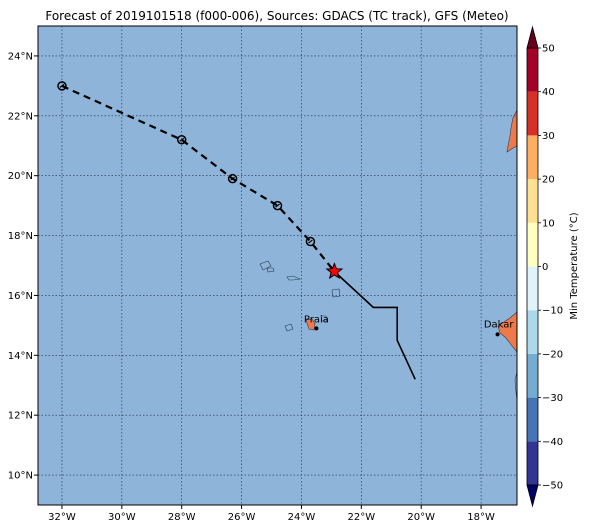  Describe the element at coordinates (23, 266) in the screenshot. I see `y-axis-ticks: 10°N 12°N 14°N 16°N 18°N 20°N 22°N 24°N` at that location.